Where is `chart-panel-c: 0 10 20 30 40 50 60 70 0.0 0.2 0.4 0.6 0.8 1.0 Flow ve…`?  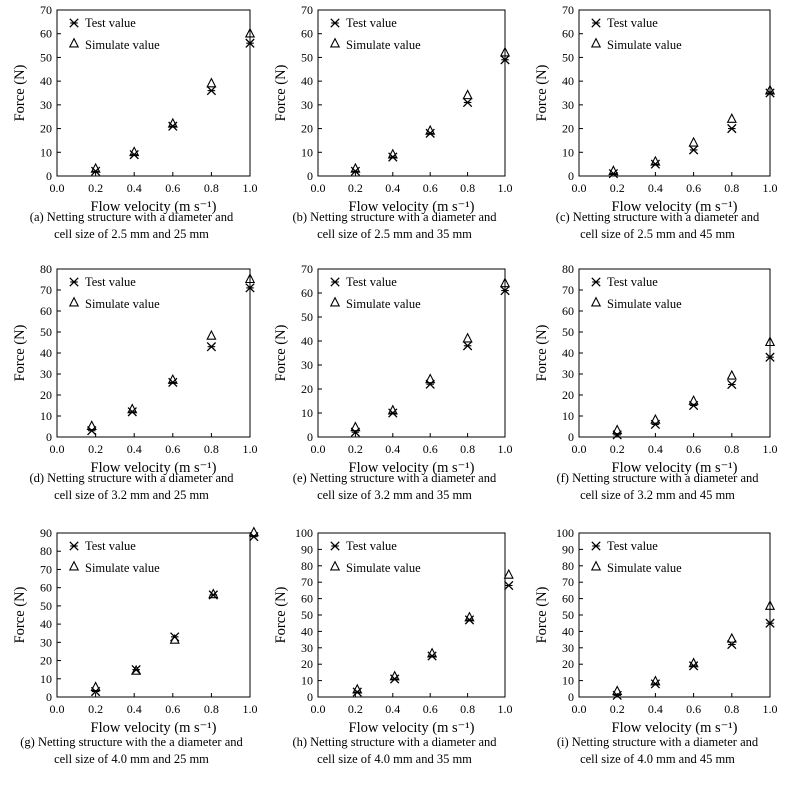
chart-panel-c: 0 10 20 30 40 50 60 70 0.0 0.2 0.4 0.6 0.8 1.0 Flow ve… is located at coordinates (656, 109).